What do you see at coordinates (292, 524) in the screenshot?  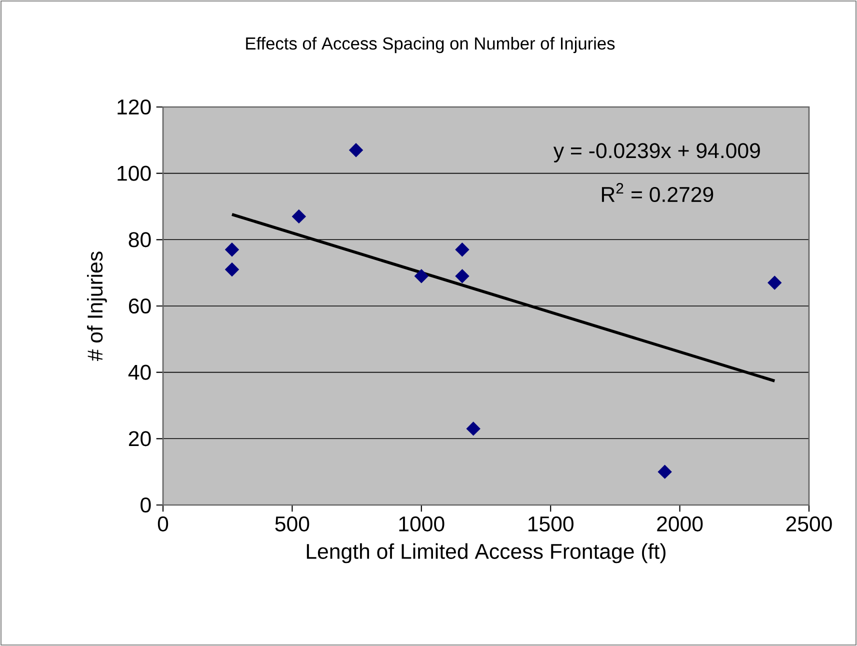 I see `x-tick-label: 500` at bounding box center [292, 524].